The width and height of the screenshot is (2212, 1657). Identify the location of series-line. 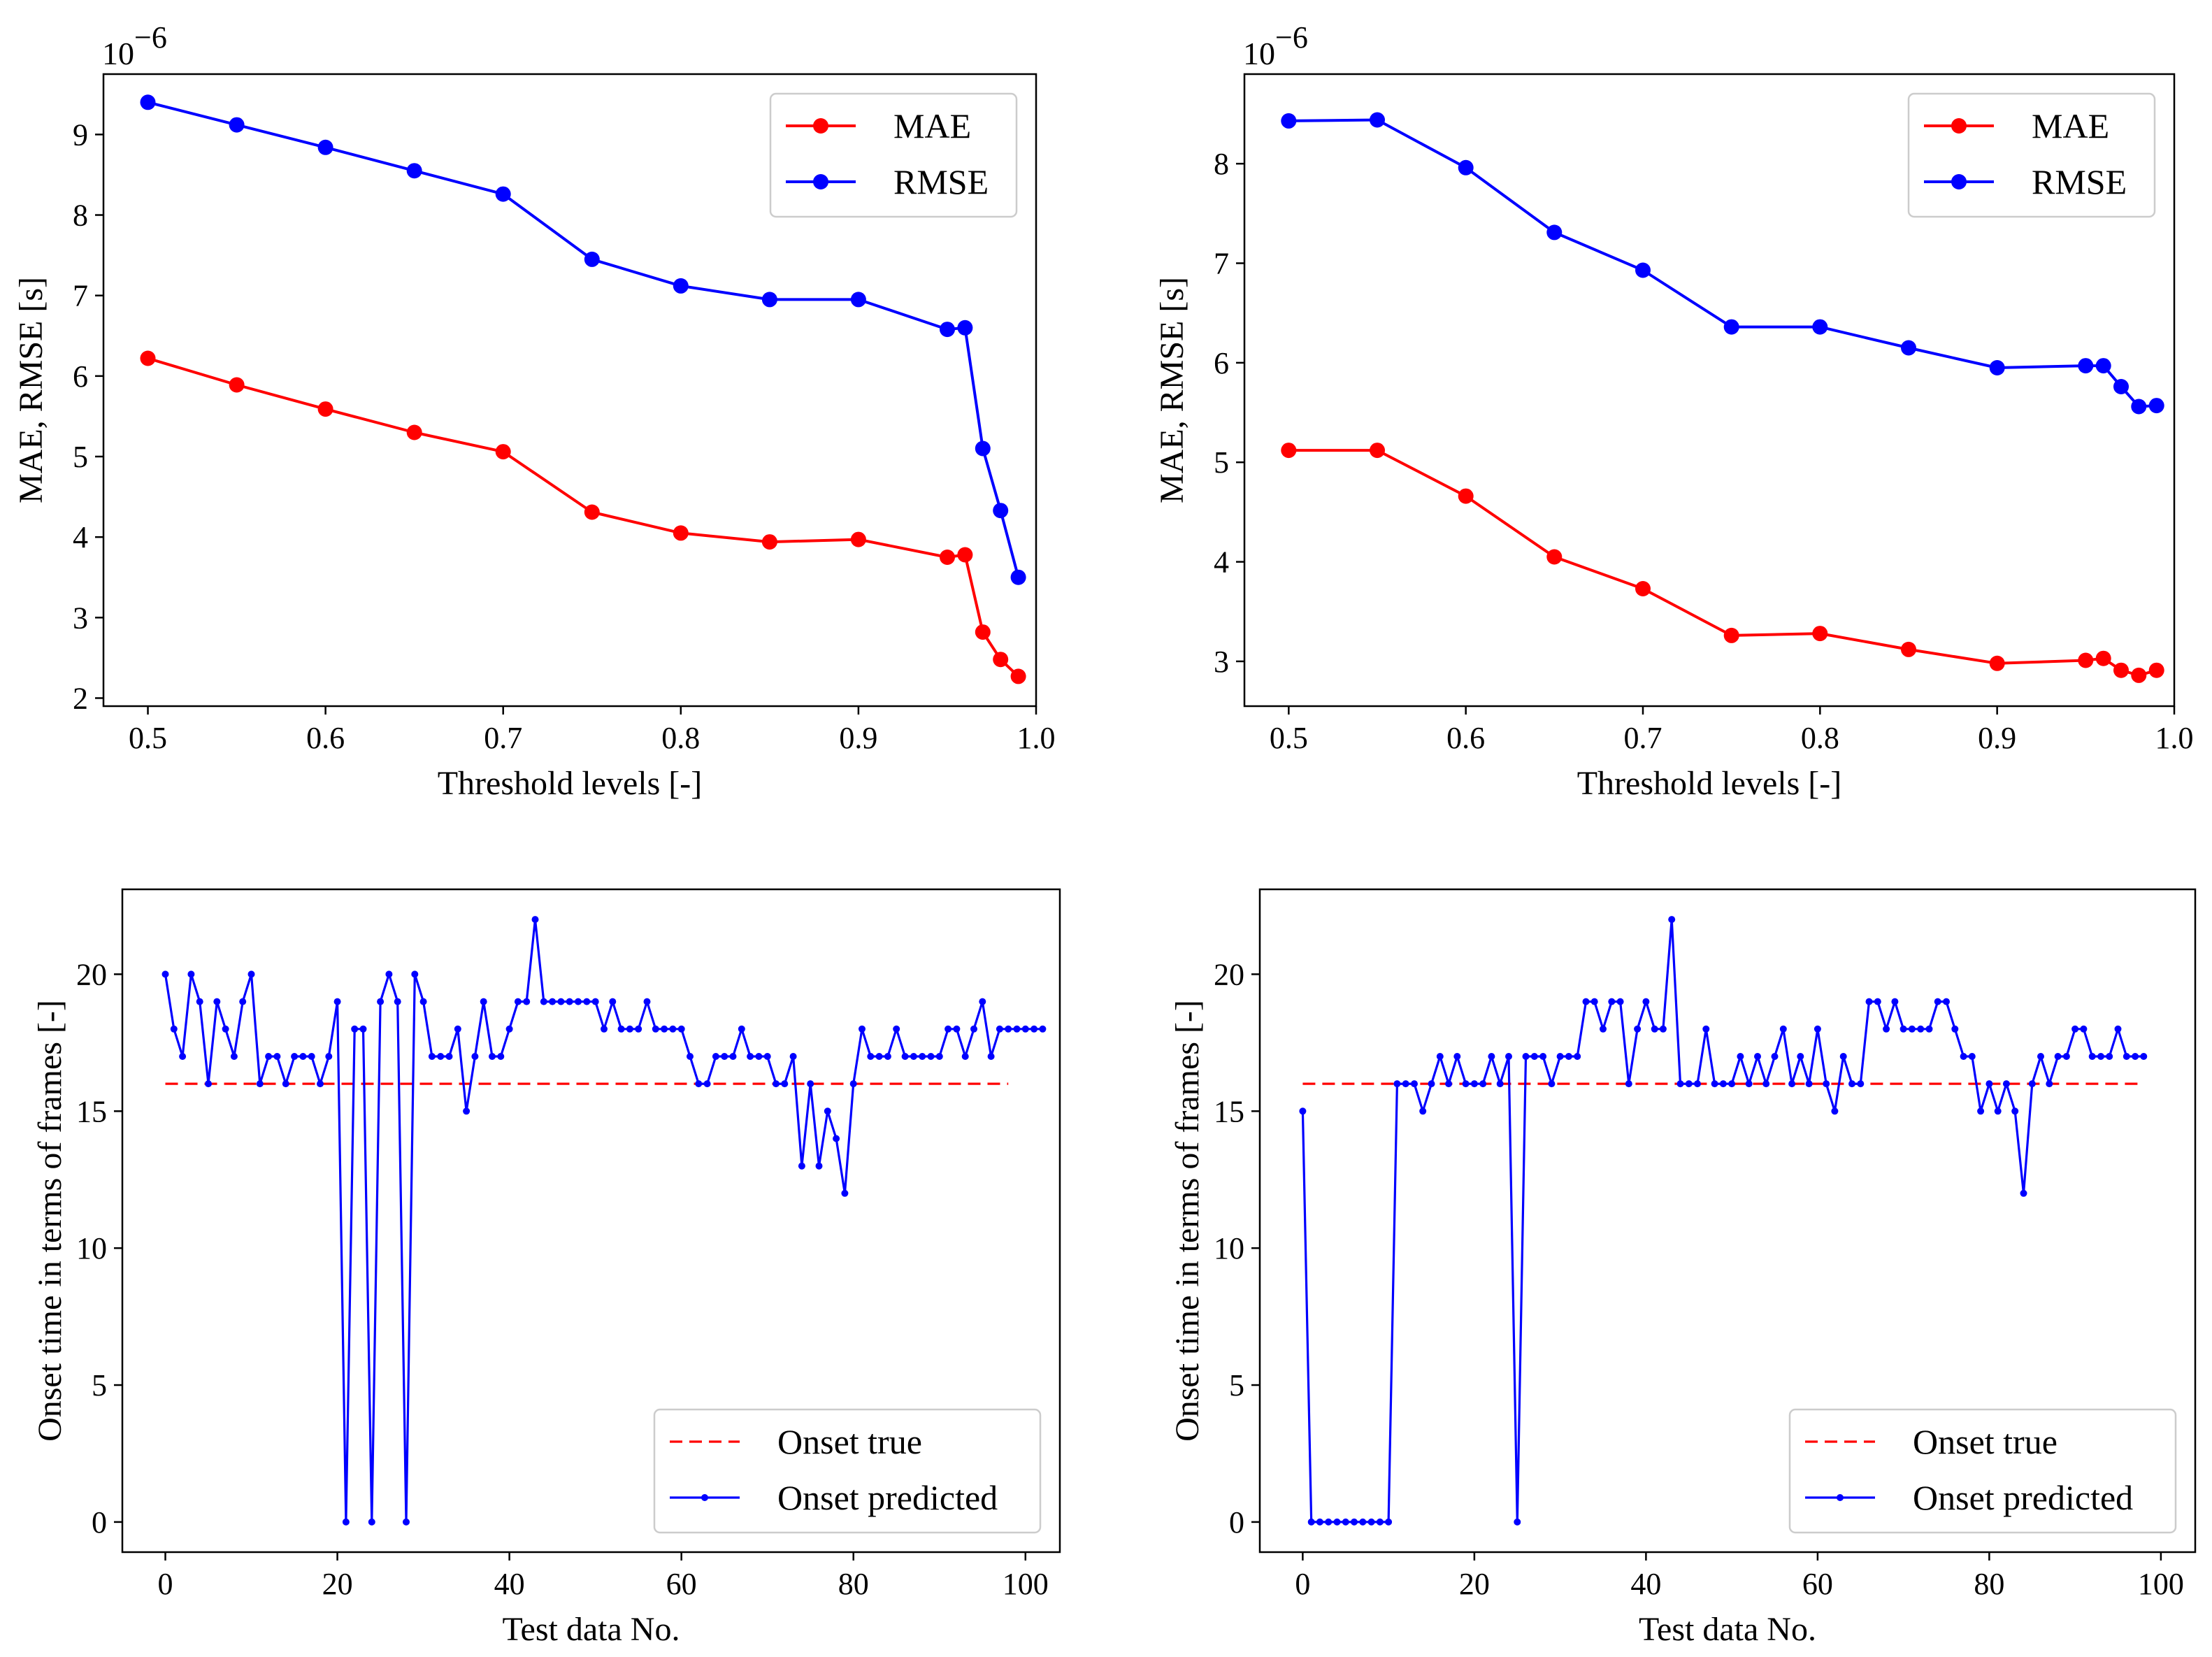
(583, 517).